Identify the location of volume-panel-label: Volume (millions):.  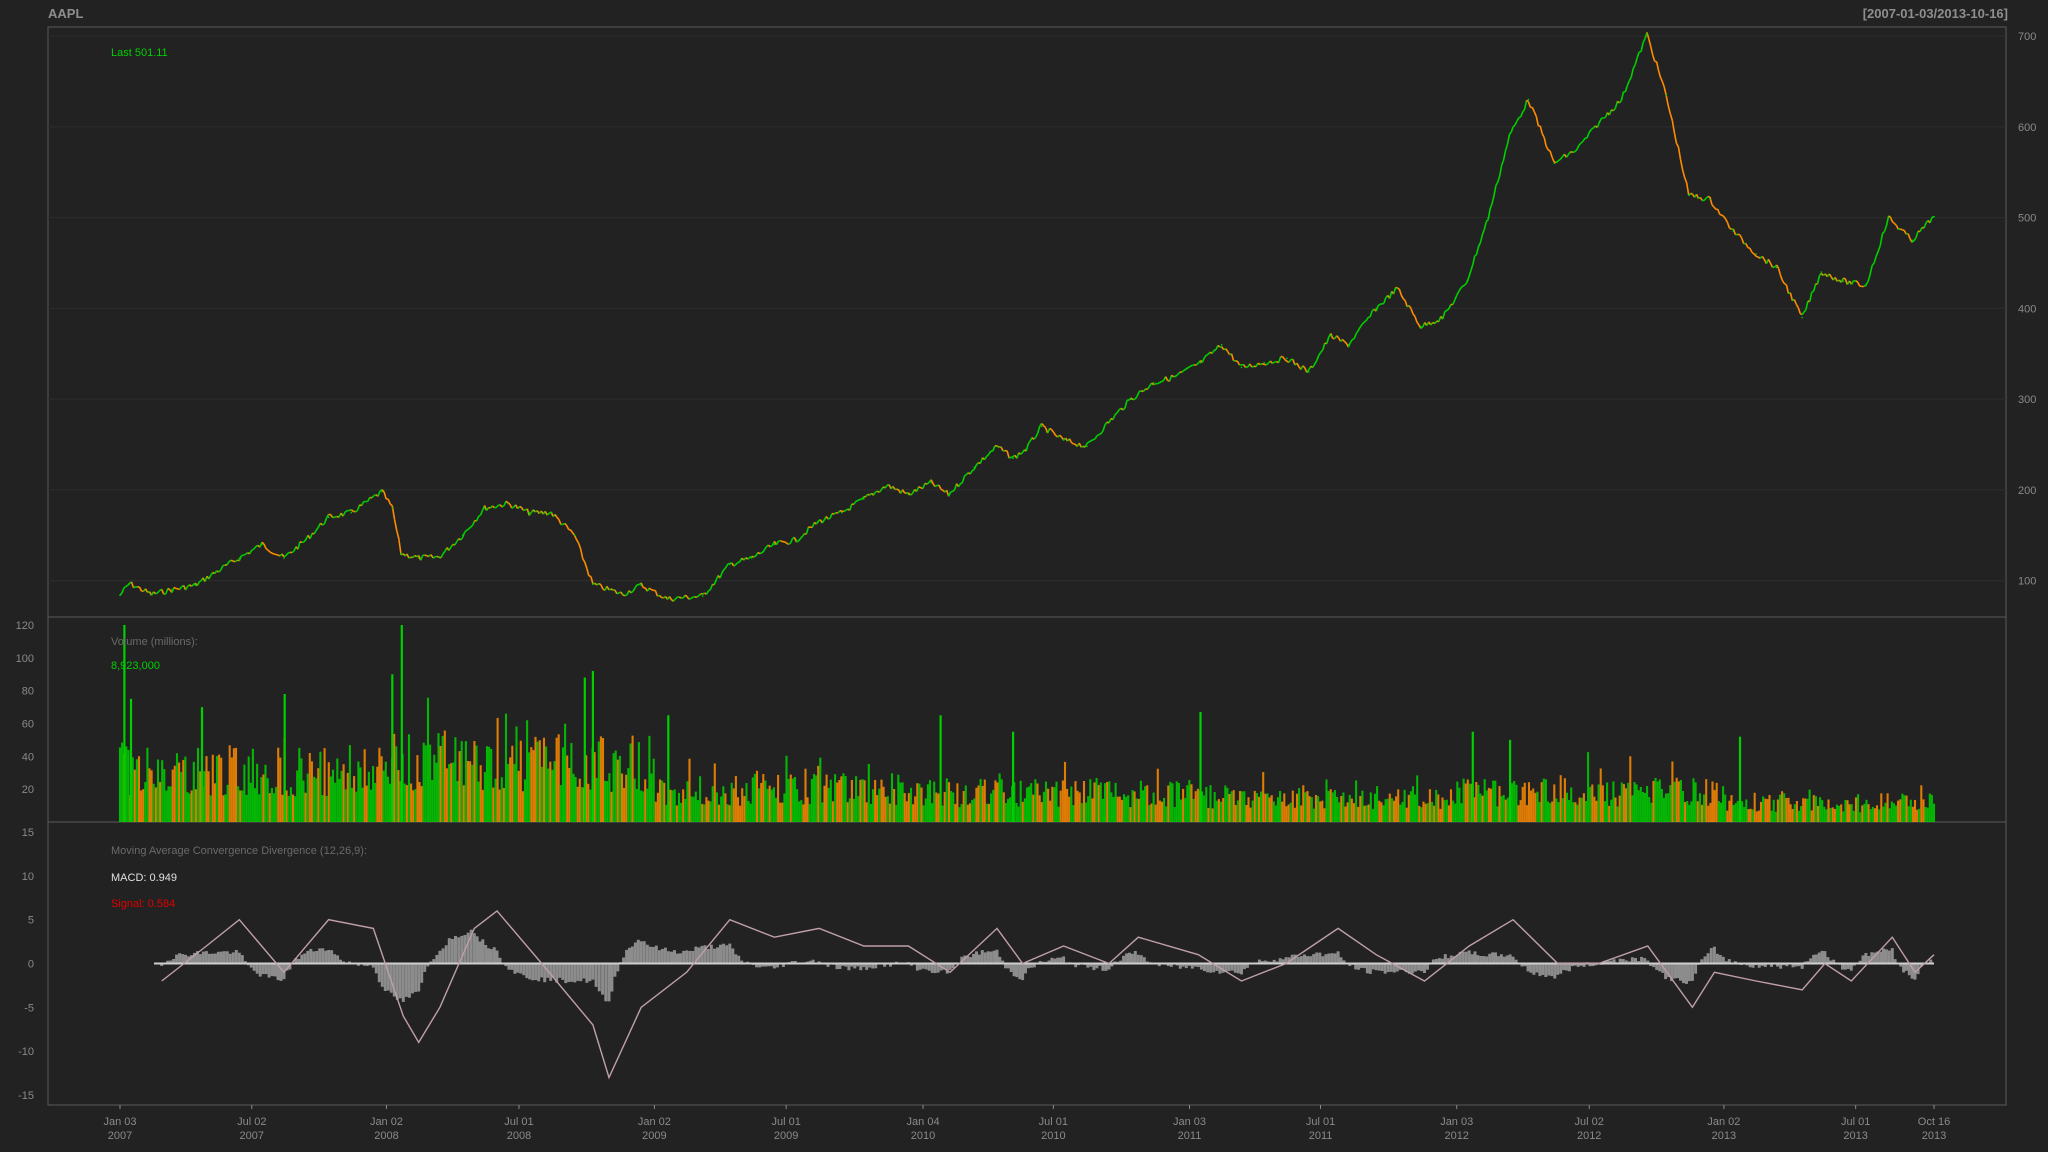
(154, 642).